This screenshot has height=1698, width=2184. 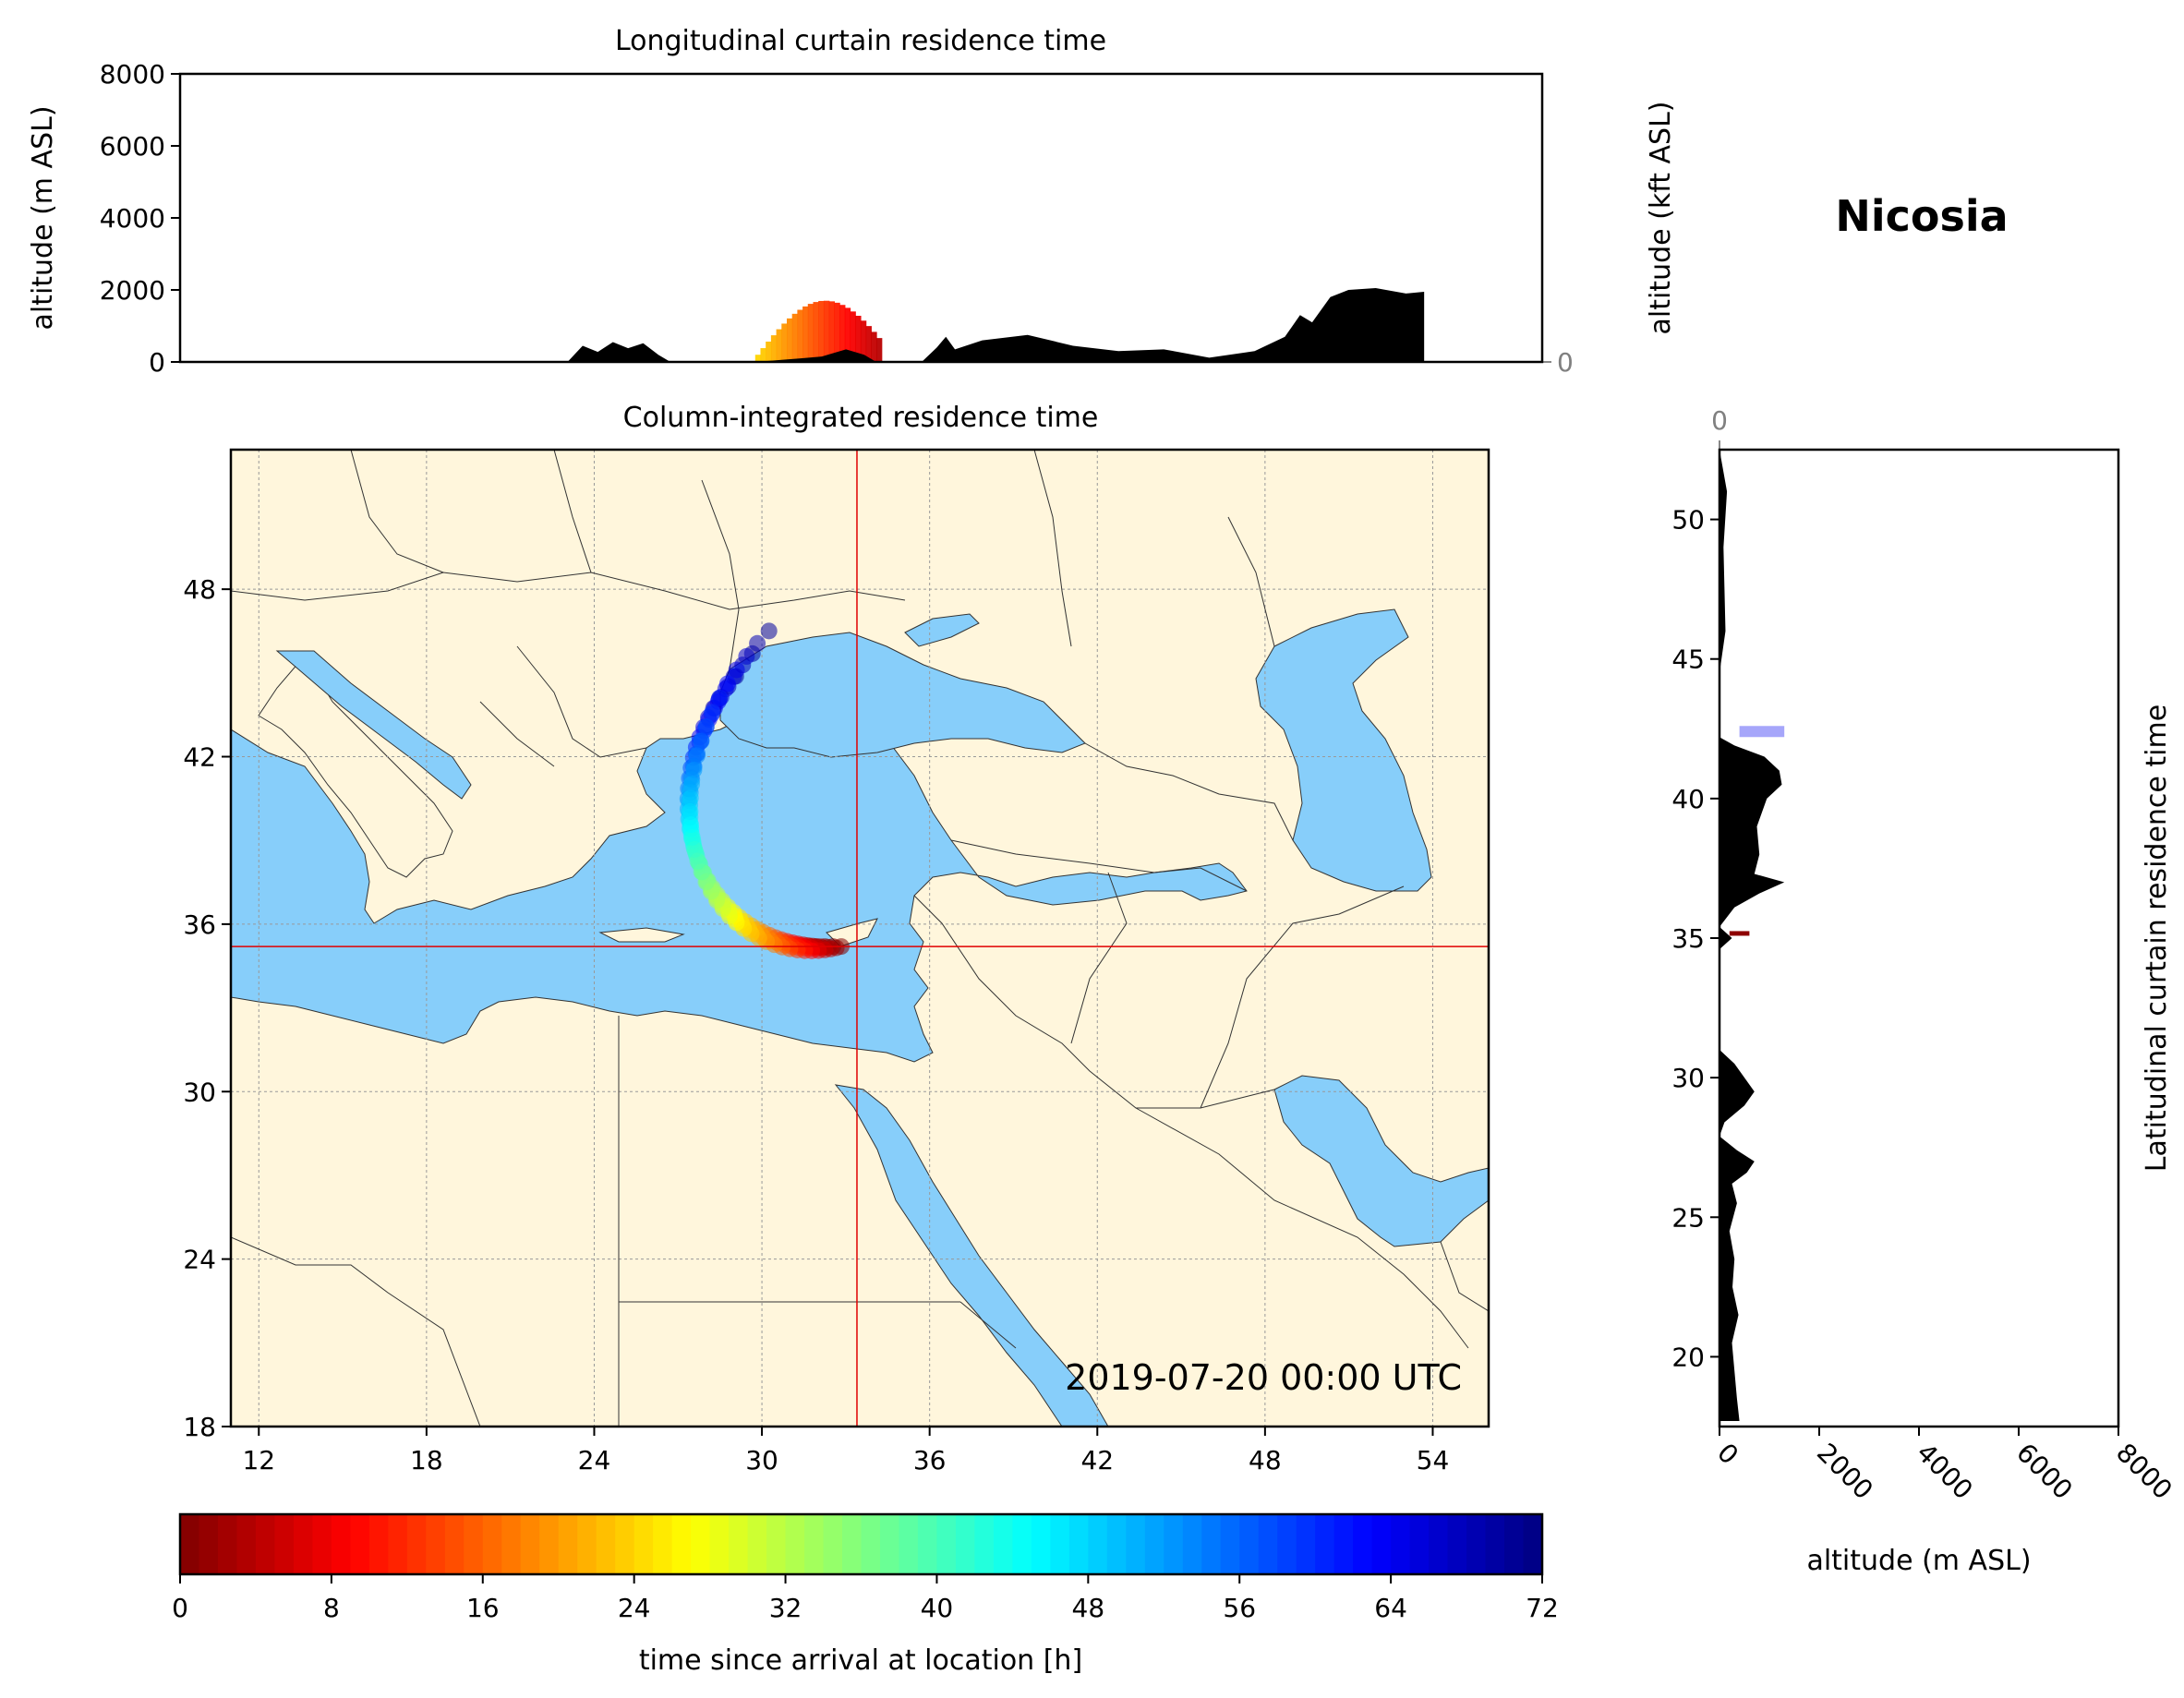 I want to click on colorbar-tick-label: 24, so click(x=634, y=1608).